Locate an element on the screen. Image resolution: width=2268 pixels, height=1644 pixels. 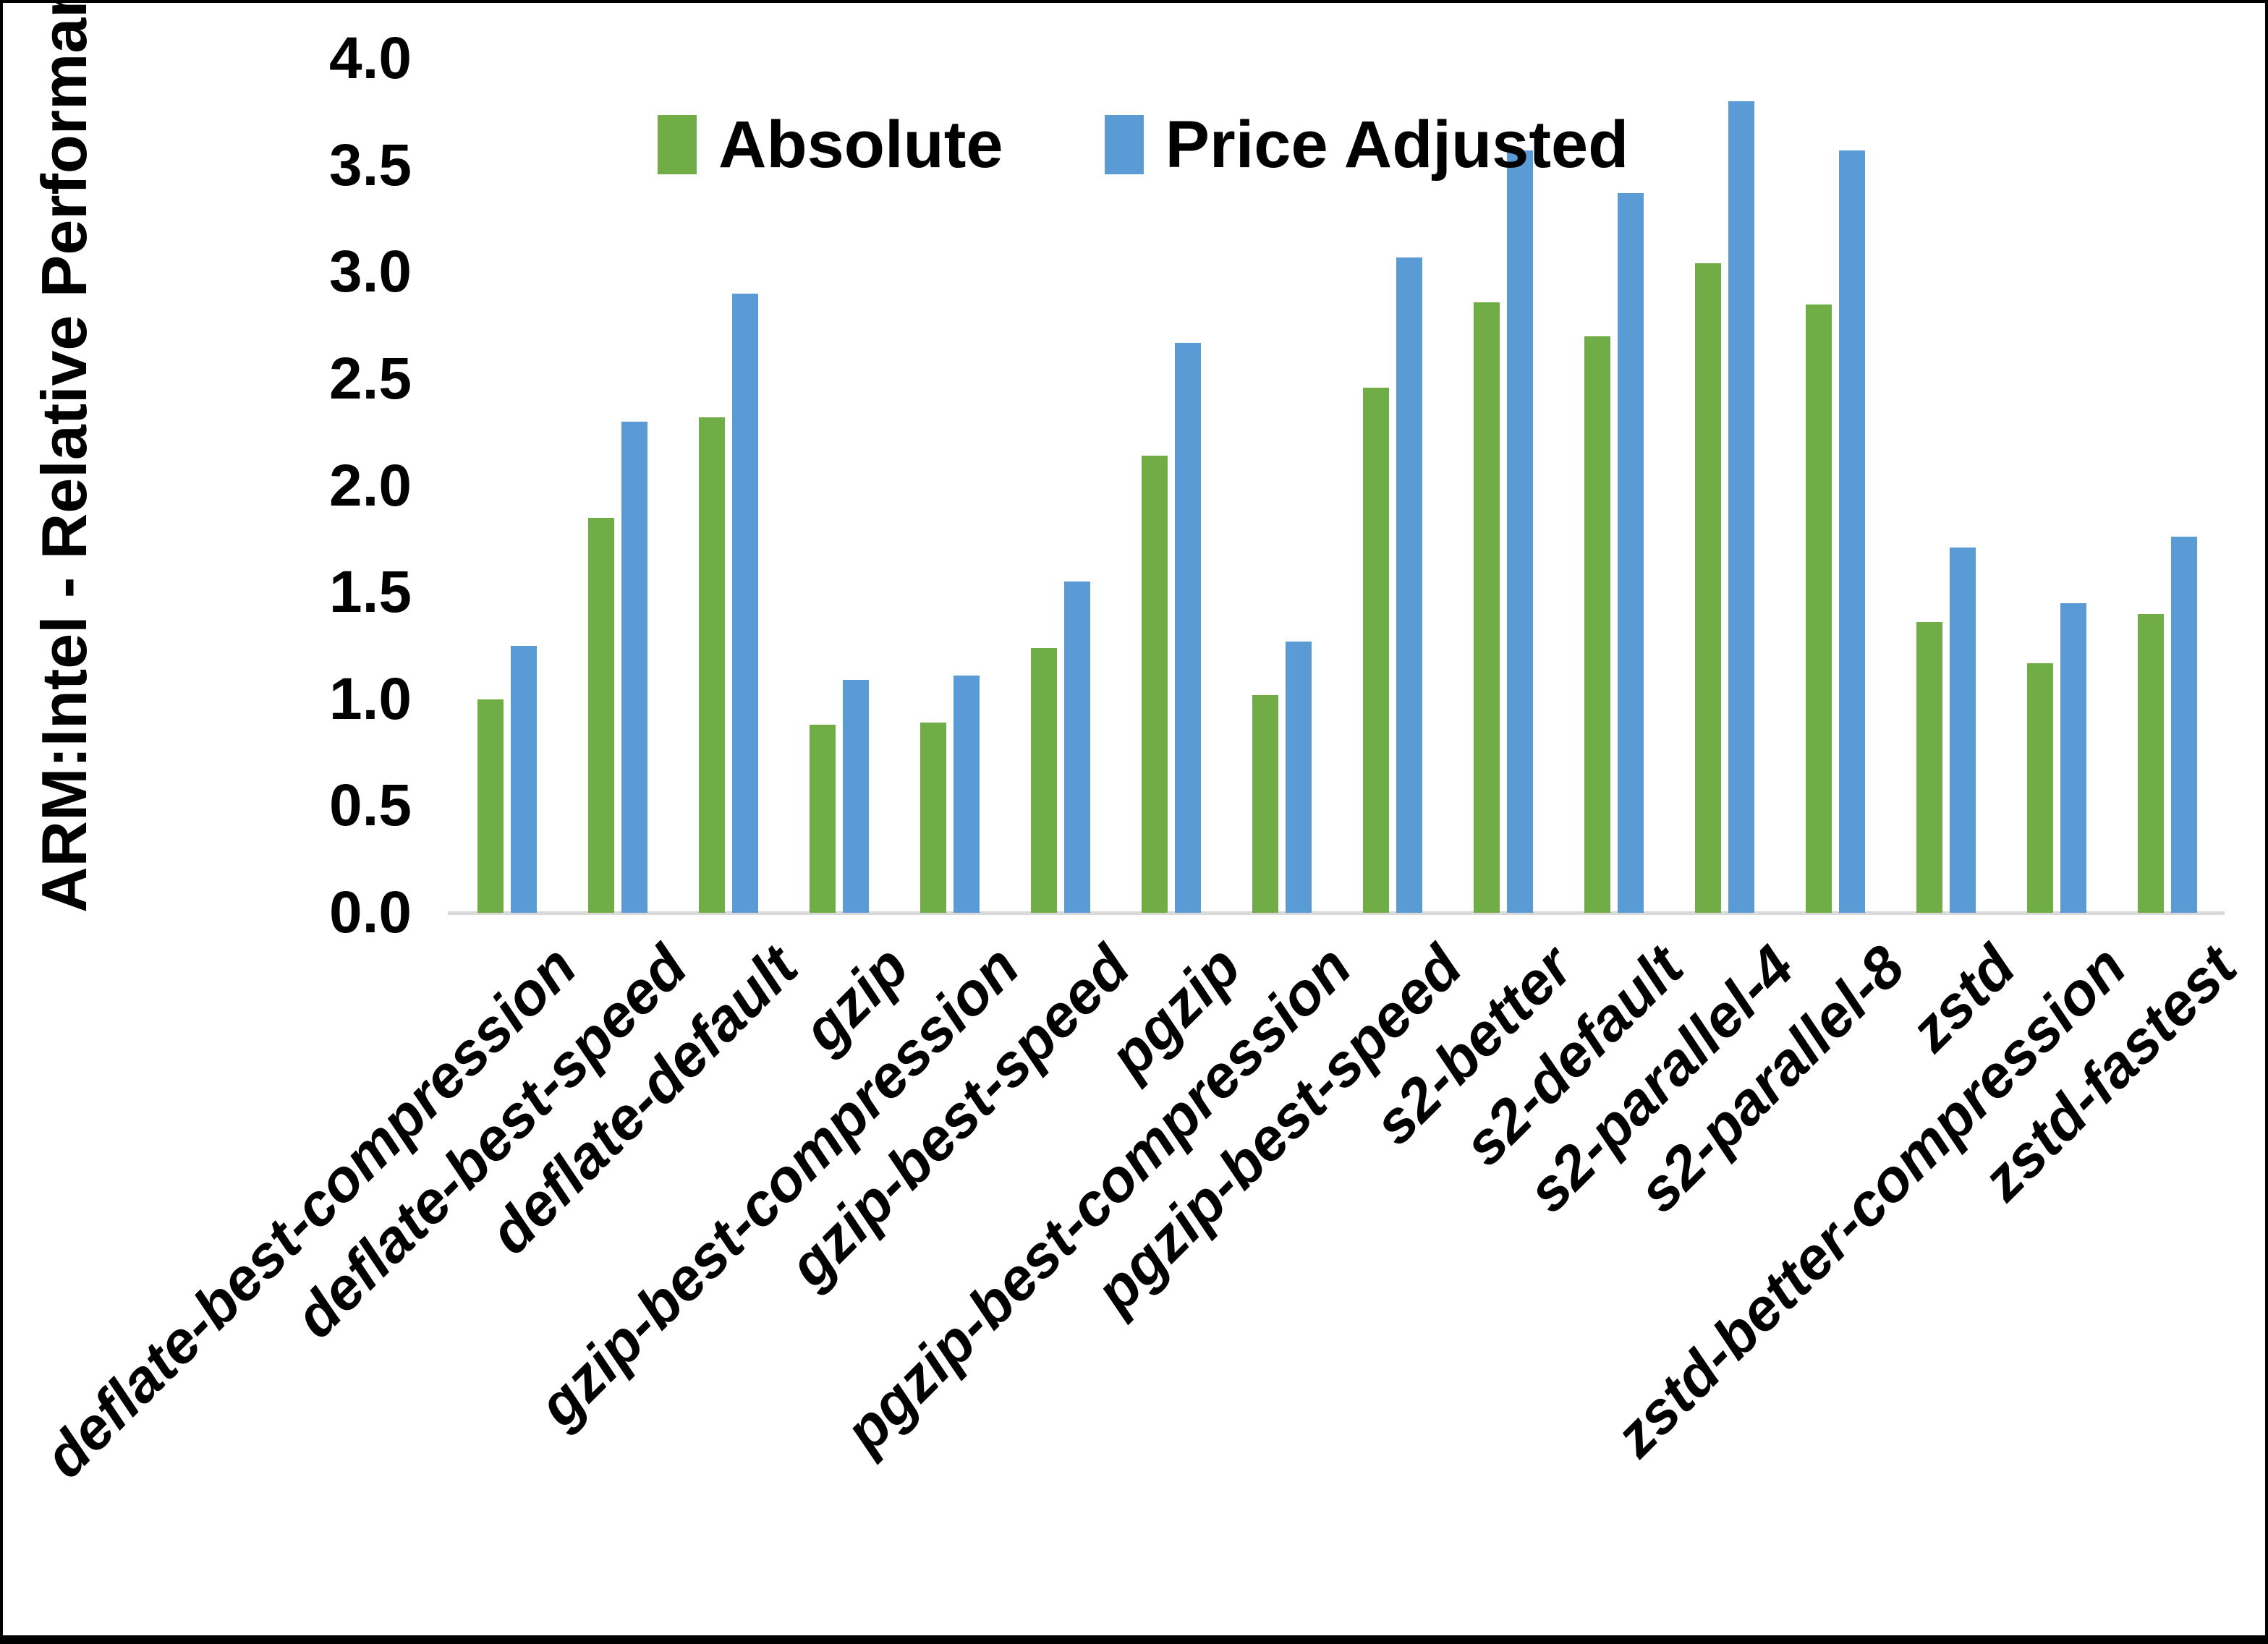
bar-group-pgzip-best-compression is located at coordinates (1281, 486).